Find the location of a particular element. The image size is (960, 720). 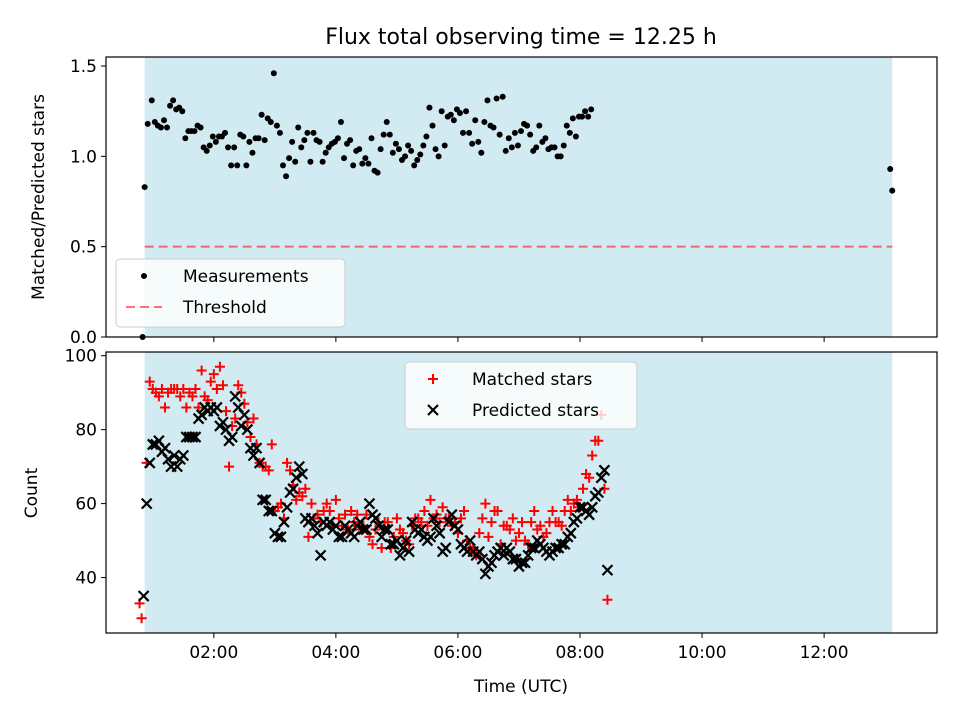

legend-label: Measurements is located at coordinates (246, 277).